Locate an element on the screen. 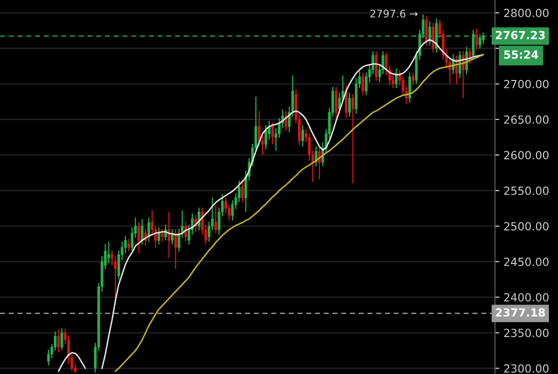 Image resolution: width=558 pixels, height=374 pixels. y-tick-label: 2650.00 is located at coordinates (526, 119).